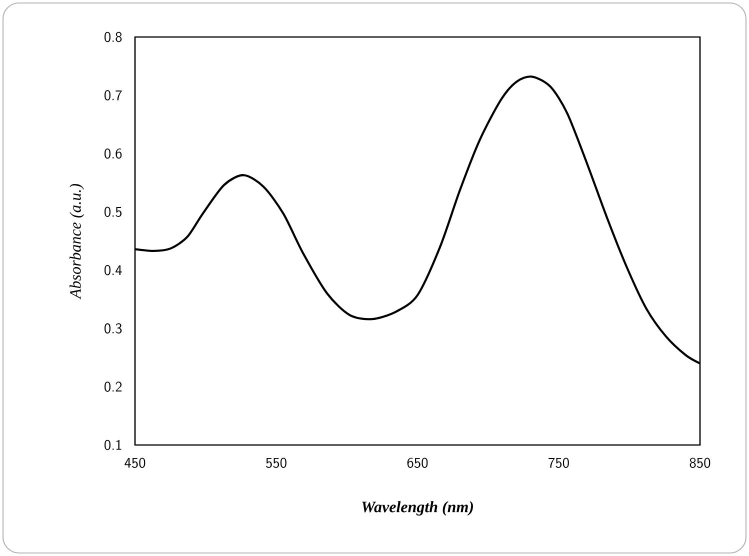 This screenshot has width=749, height=556. I want to click on x-tick-label: 650, so click(417, 463).